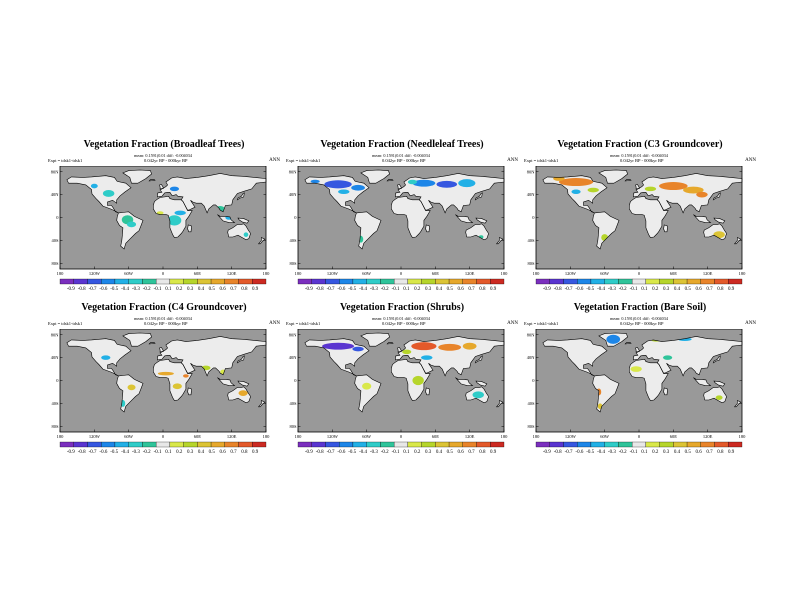 The image size is (800, 600). Describe the element at coordinates (605, 436) in the screenshot. I see `lon-tick-label: 60W` at that location.